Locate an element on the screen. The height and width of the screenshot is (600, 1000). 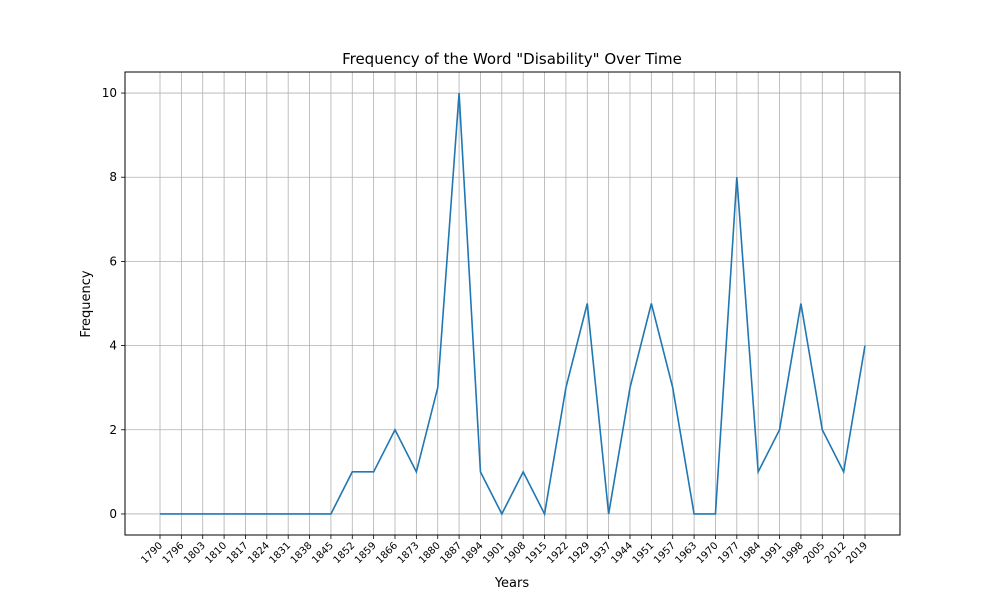
x-tick-label: 1922 is located at coordinates (558, 553).